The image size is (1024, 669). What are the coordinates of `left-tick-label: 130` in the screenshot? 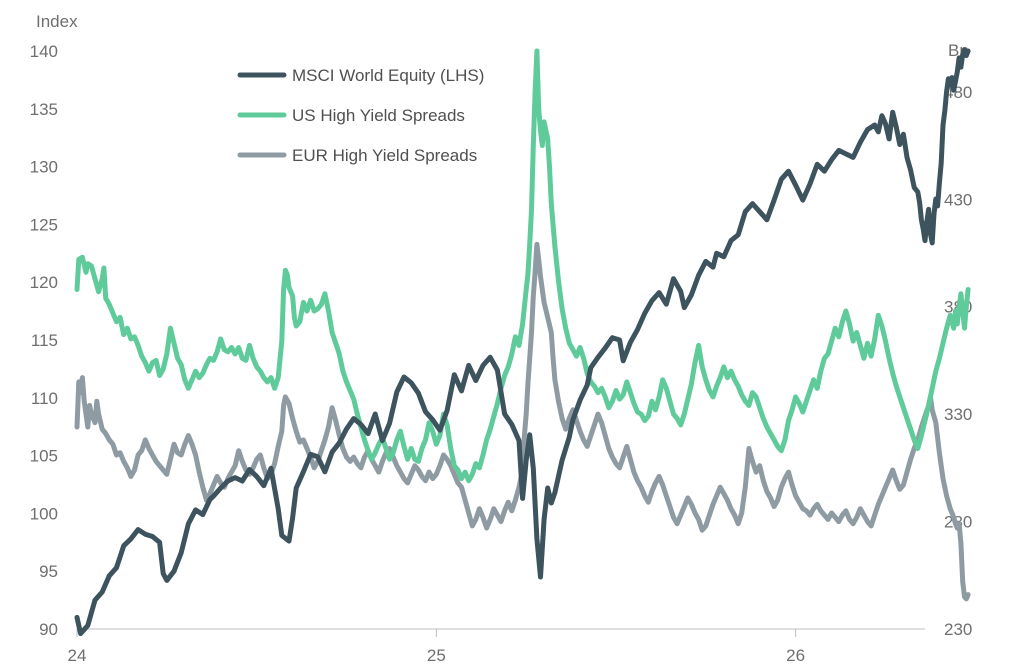 It's located at (44, 167).